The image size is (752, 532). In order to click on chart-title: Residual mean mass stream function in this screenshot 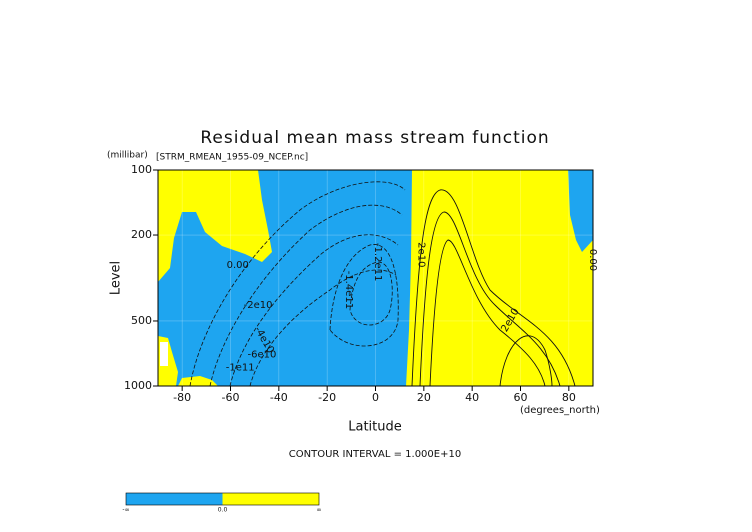, I will do `click(374, 138)`.